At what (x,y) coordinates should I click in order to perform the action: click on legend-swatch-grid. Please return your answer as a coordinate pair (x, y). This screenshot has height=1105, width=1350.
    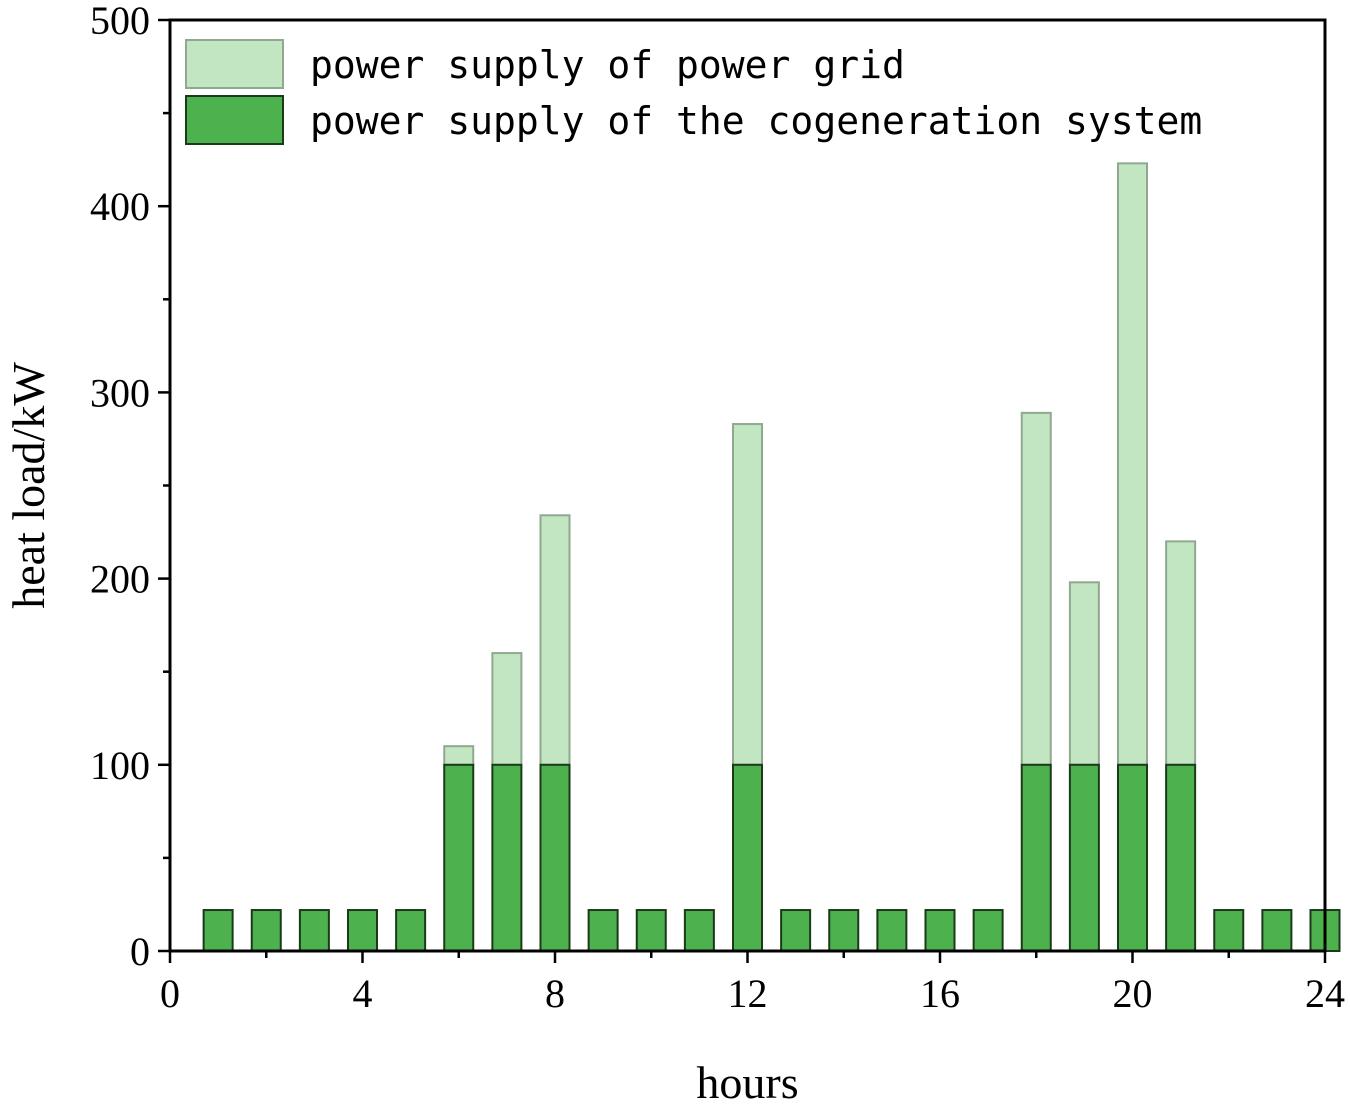
    Looking at the image, I should click on (234, 64).